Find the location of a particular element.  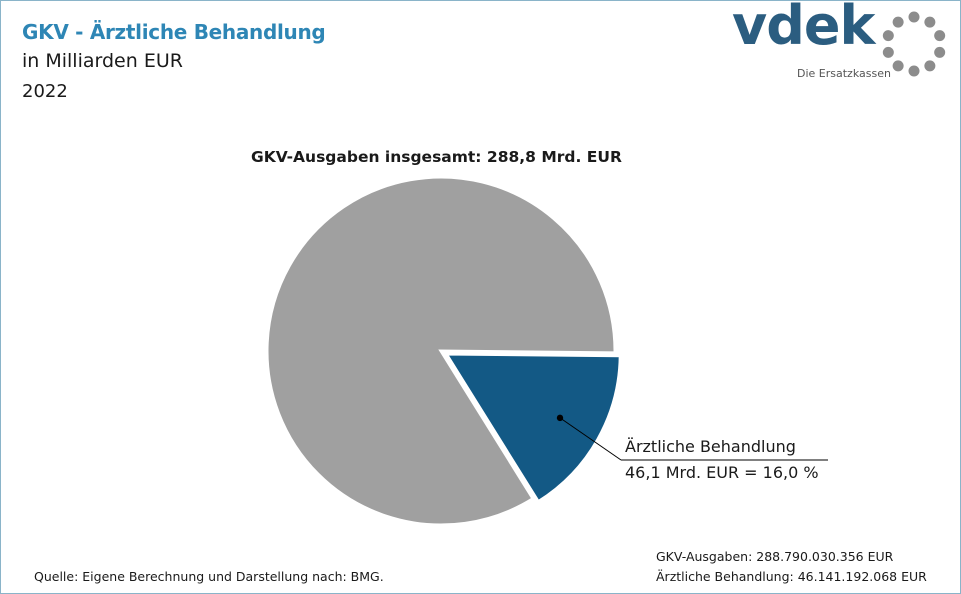

chart-title: GKV - Ärztliche Behandlung is located at coordinates (174, 32).